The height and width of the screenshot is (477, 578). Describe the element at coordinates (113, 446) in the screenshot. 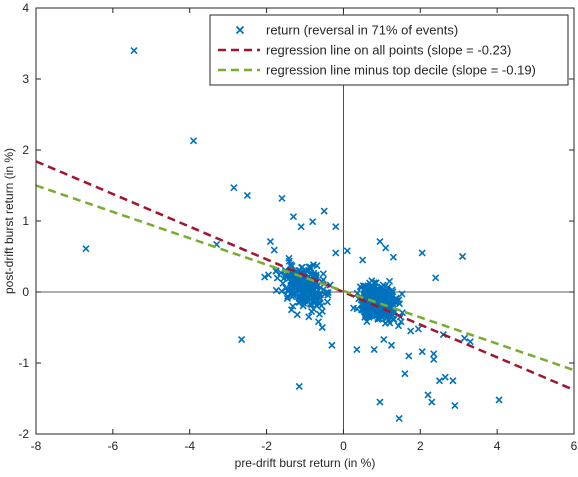

I see `x-tick-label: -6` at that location.